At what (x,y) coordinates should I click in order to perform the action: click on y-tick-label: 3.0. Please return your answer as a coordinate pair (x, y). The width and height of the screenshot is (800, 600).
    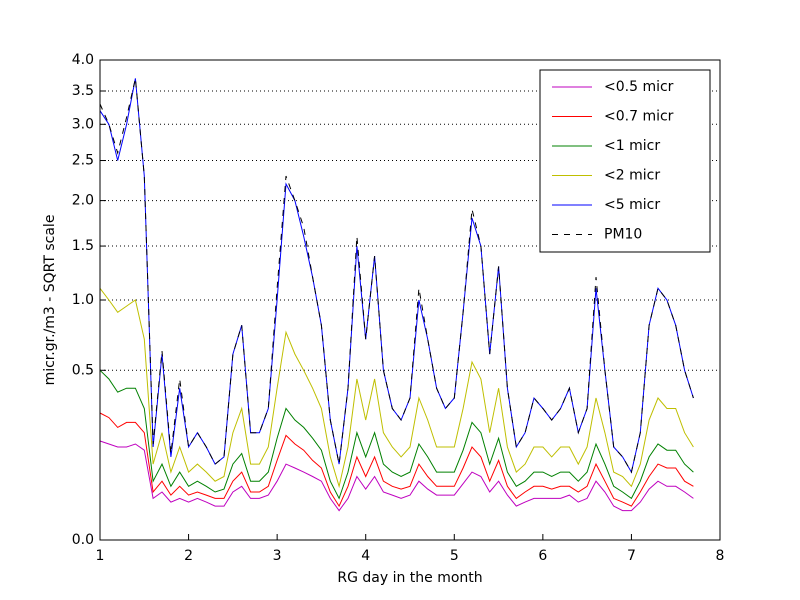
    Looking at the image, I should click on (83, 124).